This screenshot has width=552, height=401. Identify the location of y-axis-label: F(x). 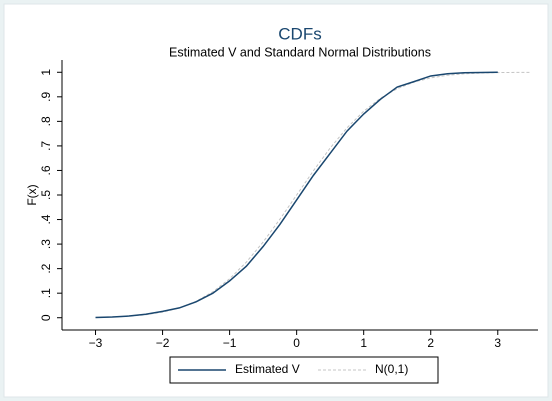
(32, 194).